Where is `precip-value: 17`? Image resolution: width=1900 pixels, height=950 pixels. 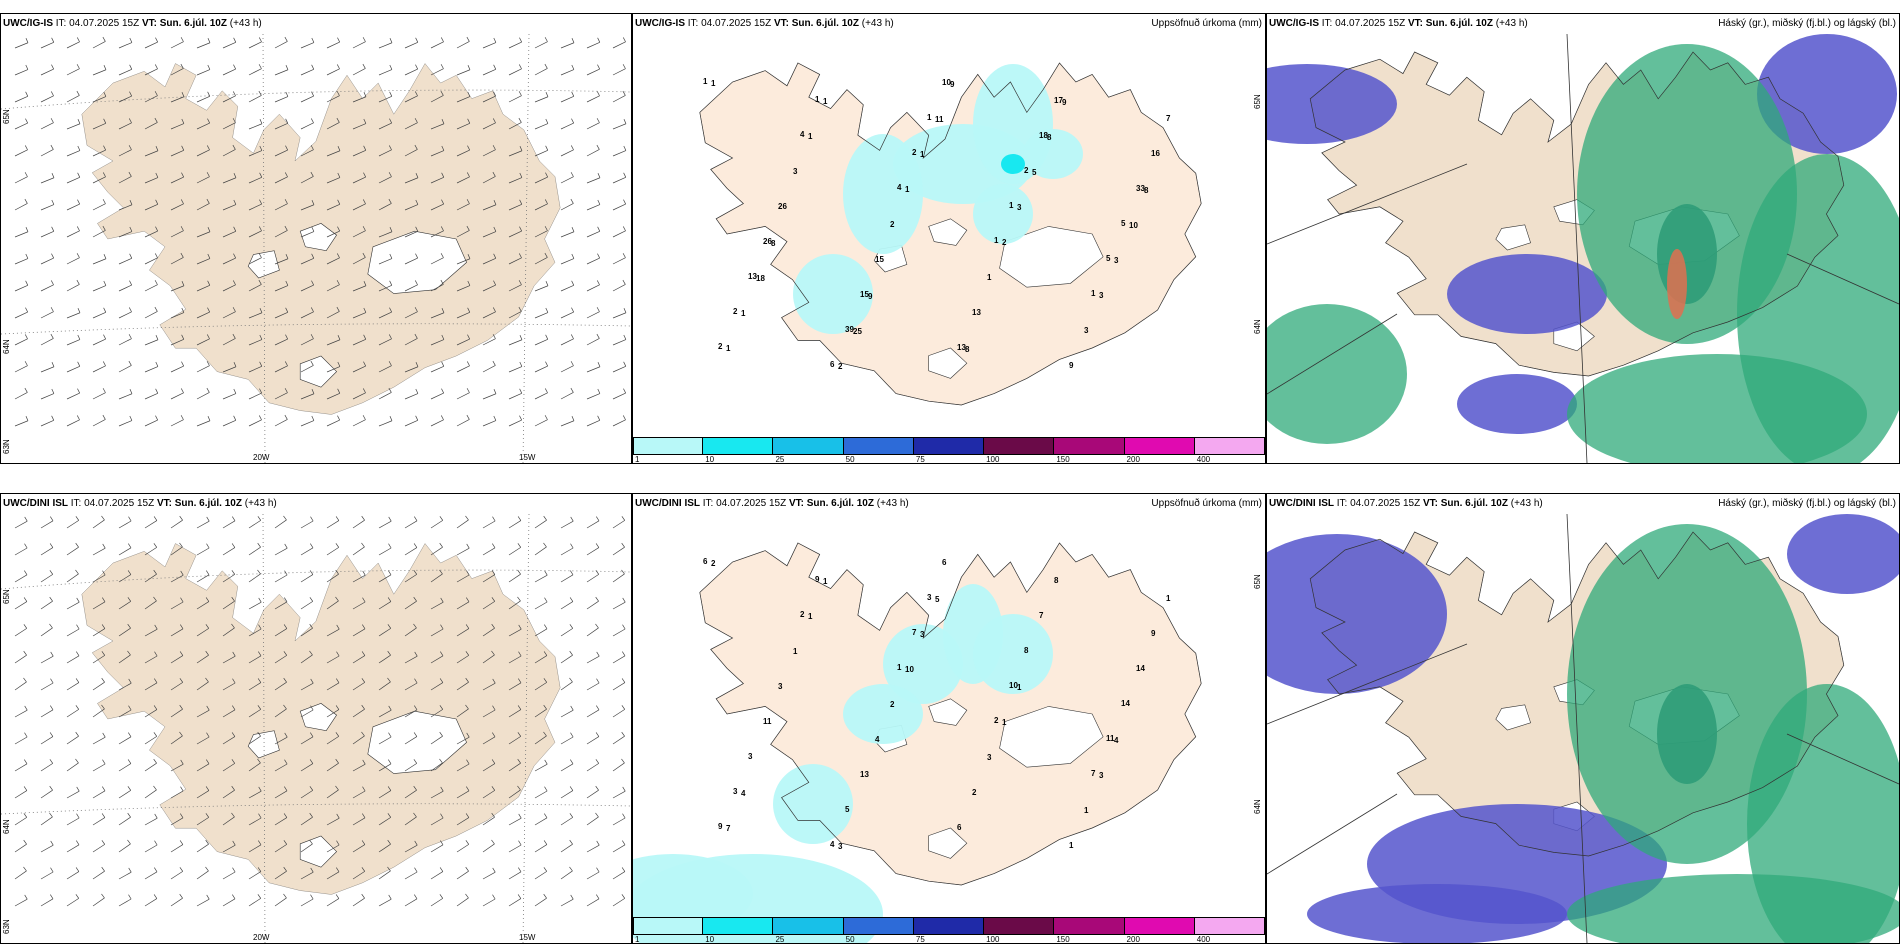 precip-value: 17 is located at coordinates (1058, 100).